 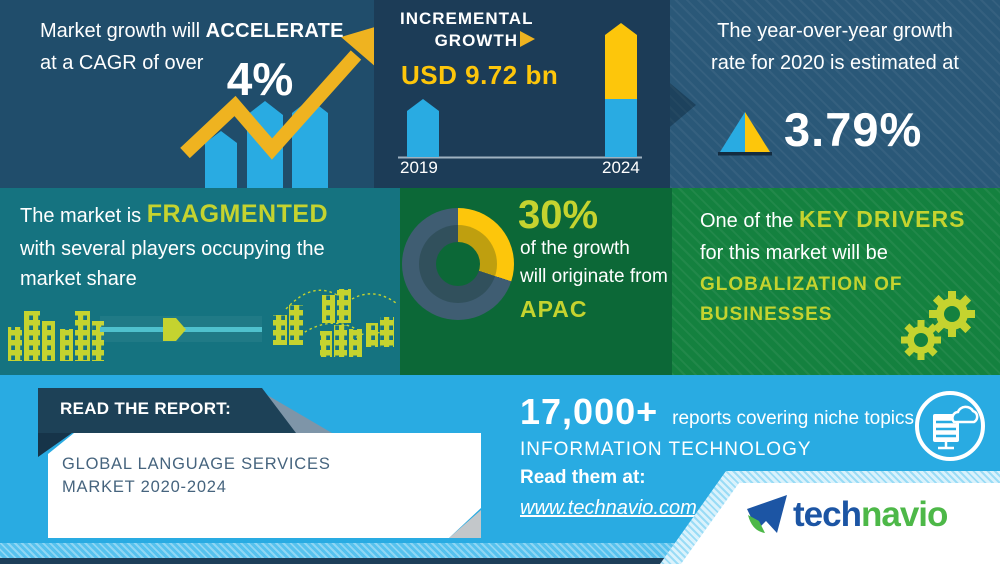 What do you see at coordinates (467, 29) in the screenshot?
I see `incremental-growth-title: INCREMENTAL GROWTH` at bounding box center [467, 29].